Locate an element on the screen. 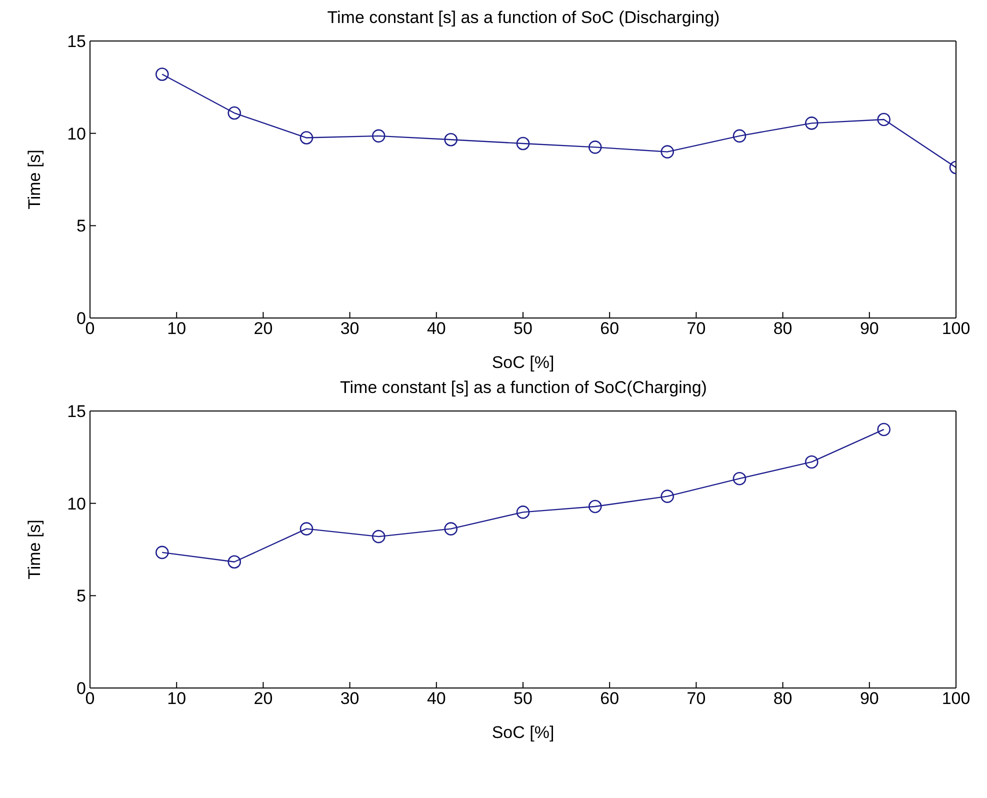  chart-title: Time constant [s] as a function of SoC(Charging) is located at coordinates (523, 388).